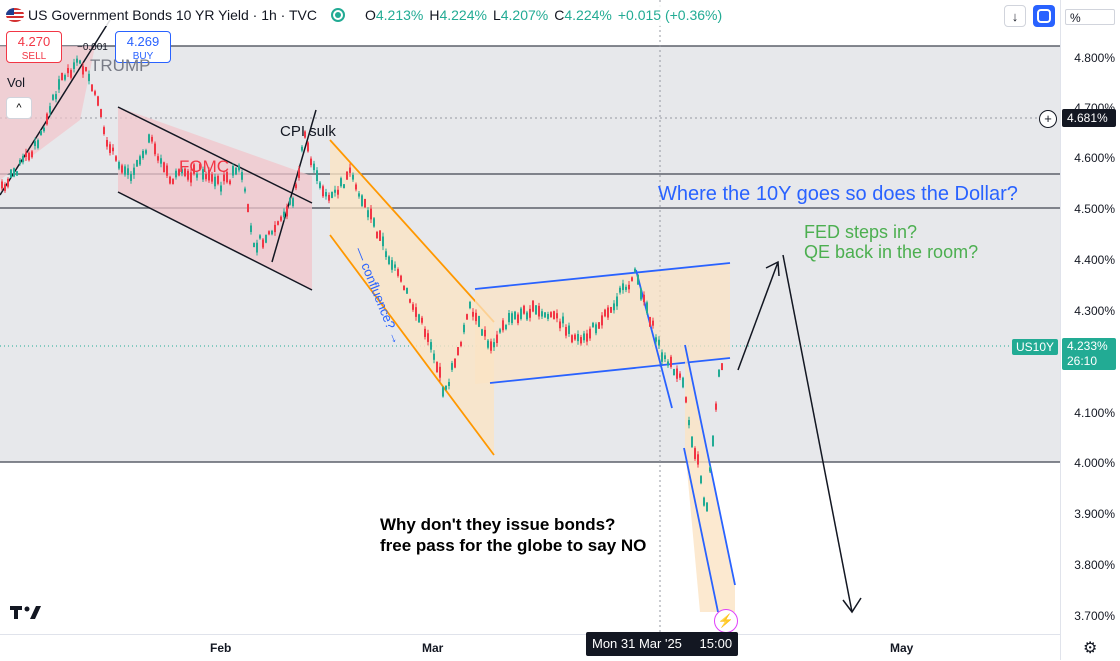 The width and height of the screenshot is (1120, 661). I want to click on ohlc-low-value: 4.207%, so click(524, 15).